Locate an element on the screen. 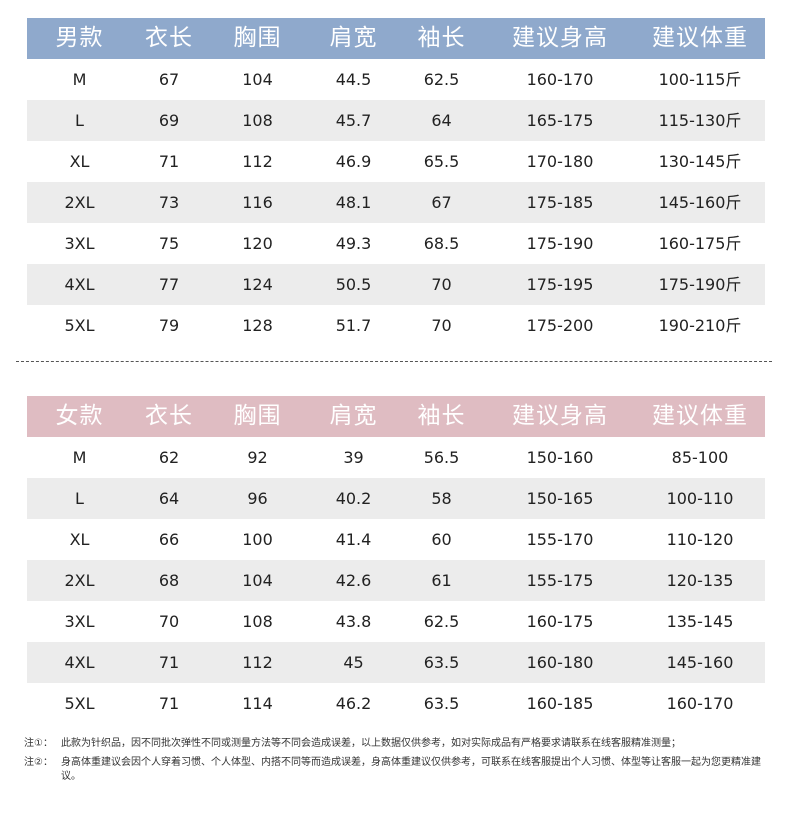 The image size is (790, 822). table-cell: 115-130斤 is located at coordinates (700, 120).